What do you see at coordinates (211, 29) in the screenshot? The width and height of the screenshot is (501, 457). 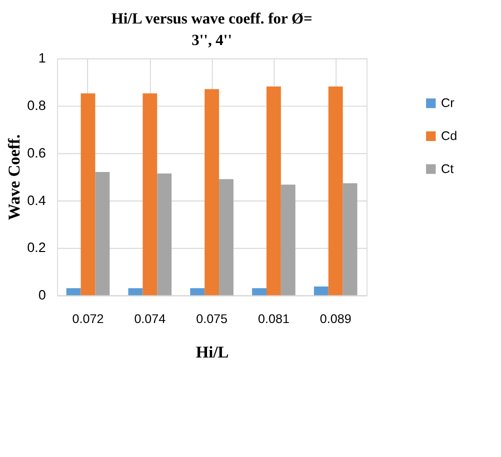 I see `chart-title: Hi/L versus wave coeff. for Ø= 3'', 4''` at bounding box center [211, 29].